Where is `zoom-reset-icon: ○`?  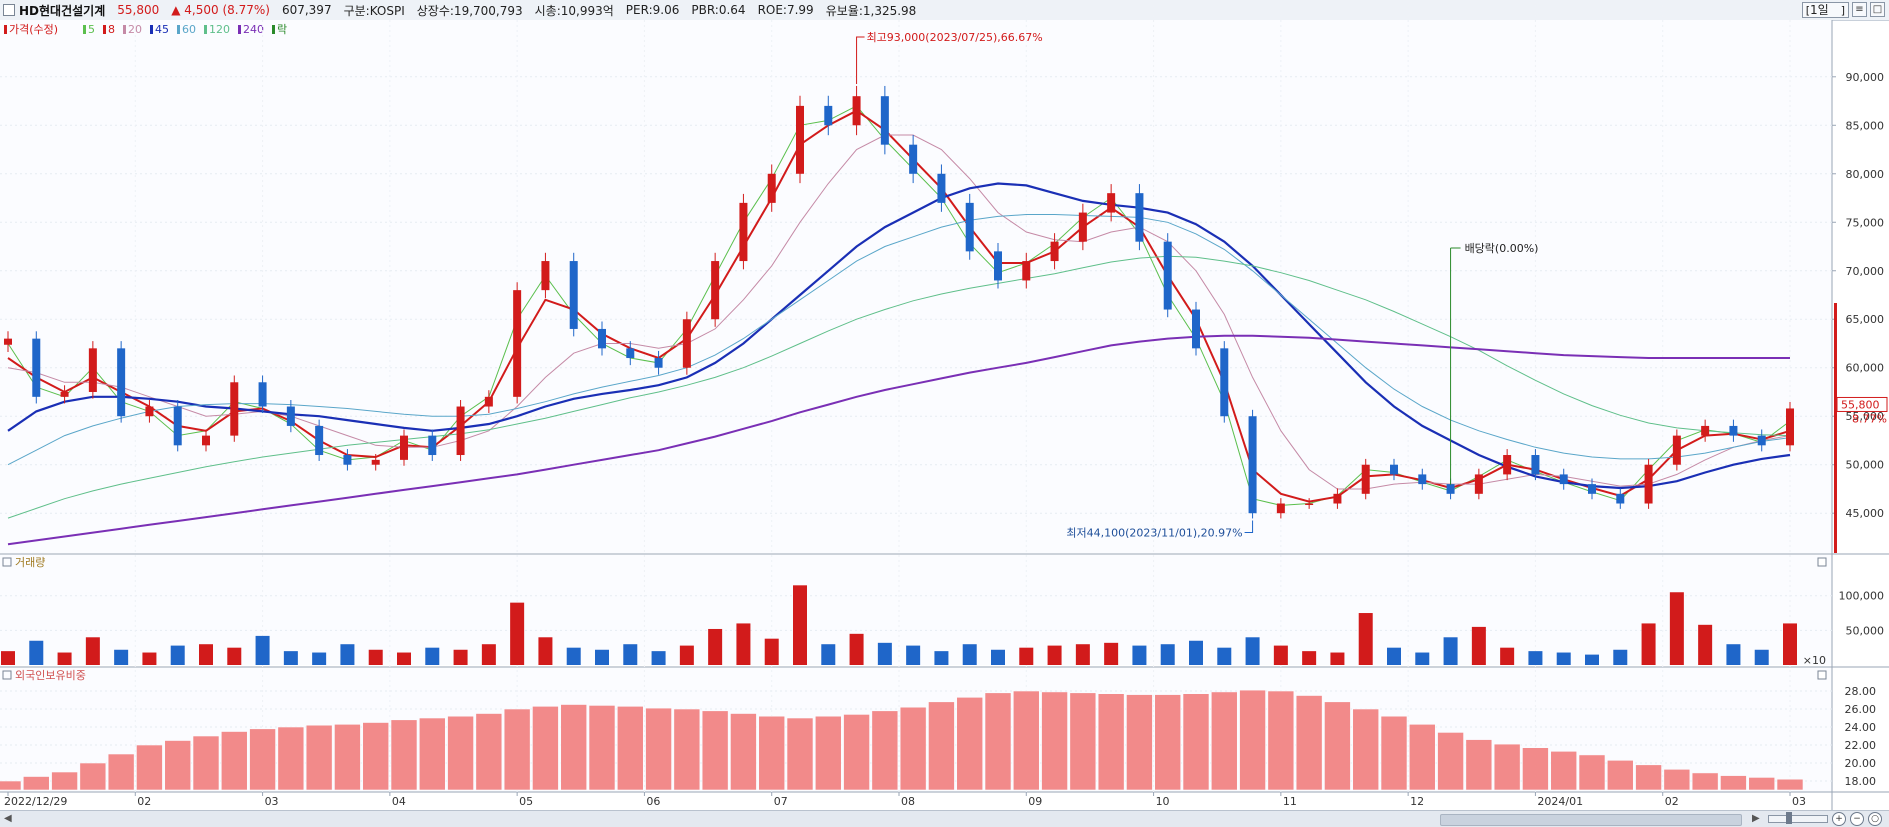 zoom-reset-icon: ○ is located at coordinates (1875, 819).